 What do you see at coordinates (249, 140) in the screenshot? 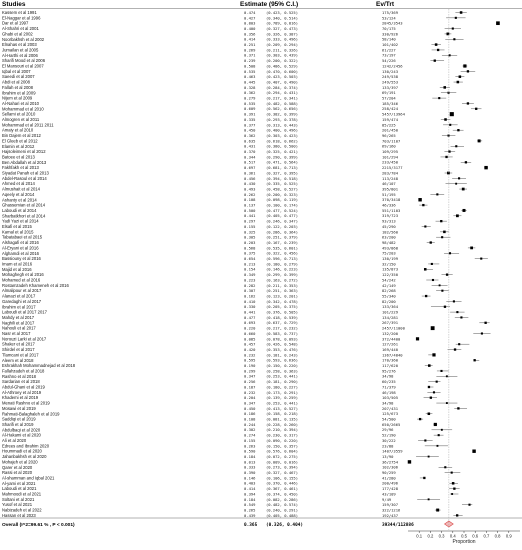
I see `study-estimate: 0.635` at bounding box center [249, 140].